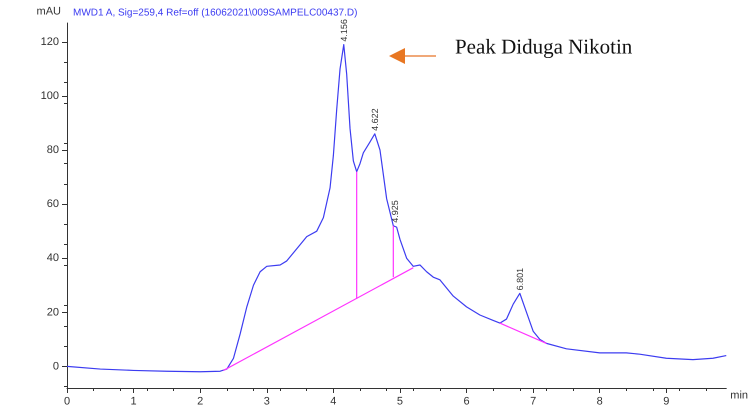 This screenshot has height=410, width=751. I want to click on x-tick-label: 9, so click(666, 402).